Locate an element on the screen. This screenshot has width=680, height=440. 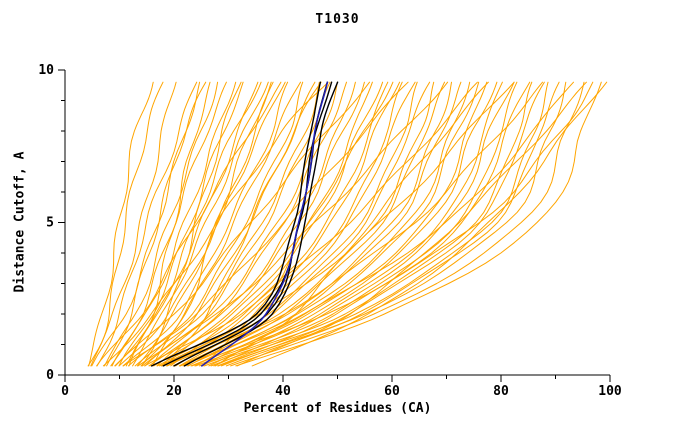
x-tick-label: 20 is located at coordinates (174, 391).